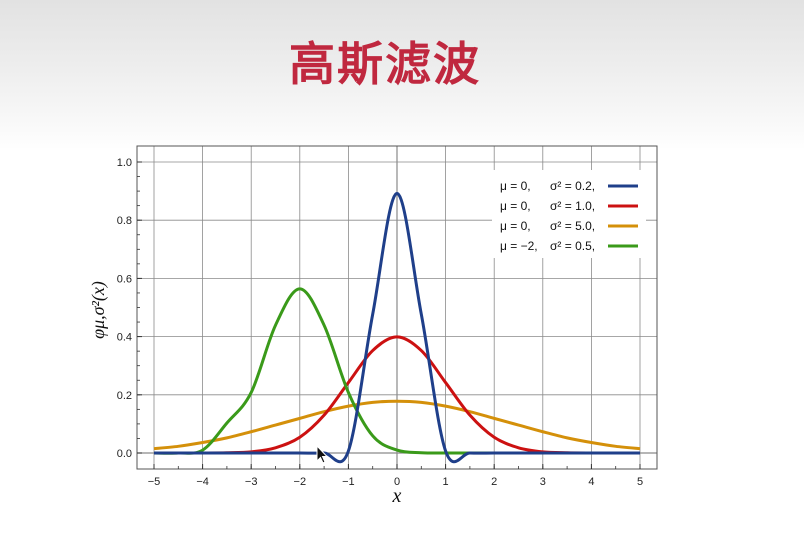  Describe the element at coordinates (385, 64) in the screenshot. I see `slide-title: 高斯滤波` at that location.